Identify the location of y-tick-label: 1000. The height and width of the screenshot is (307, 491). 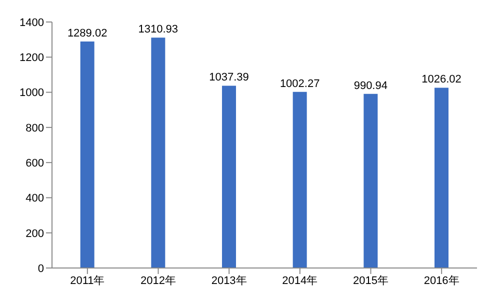
(32, 93).